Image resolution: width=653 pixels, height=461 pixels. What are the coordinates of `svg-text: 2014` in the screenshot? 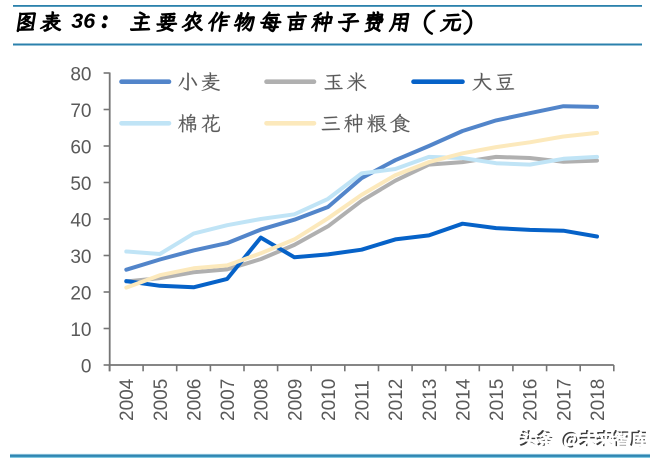 It's located at (463, 399).